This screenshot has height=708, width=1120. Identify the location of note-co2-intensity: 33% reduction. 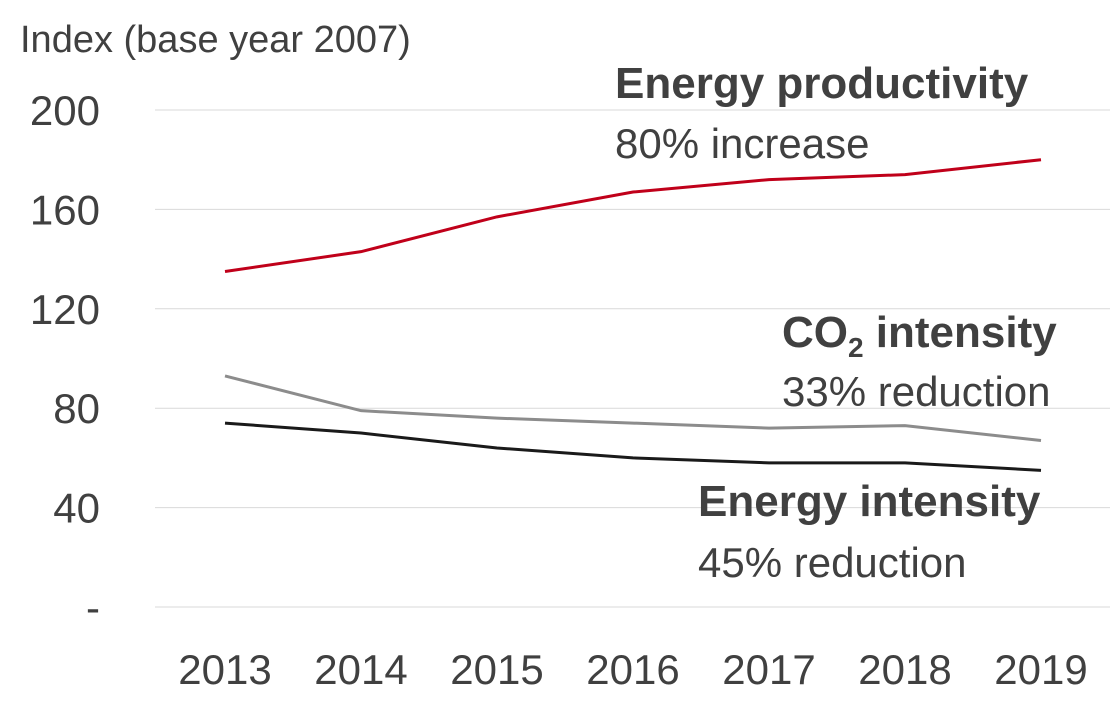
(916, 391).